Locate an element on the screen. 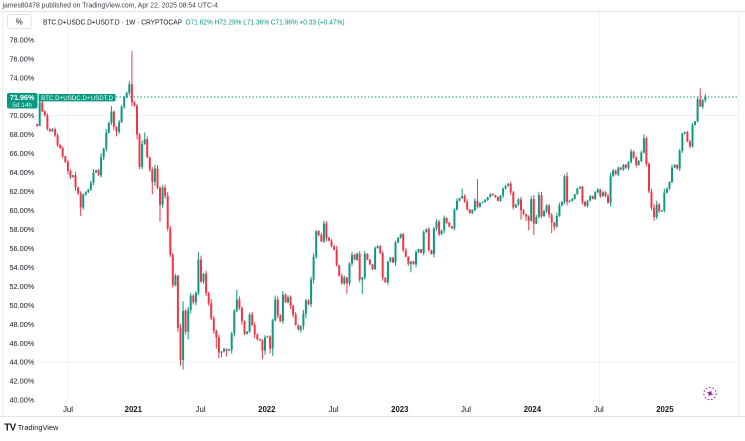 Image resolution: width=745 pixels, height=441 pixels. svg-text: 68.00% is located at coordinates (22, 134).